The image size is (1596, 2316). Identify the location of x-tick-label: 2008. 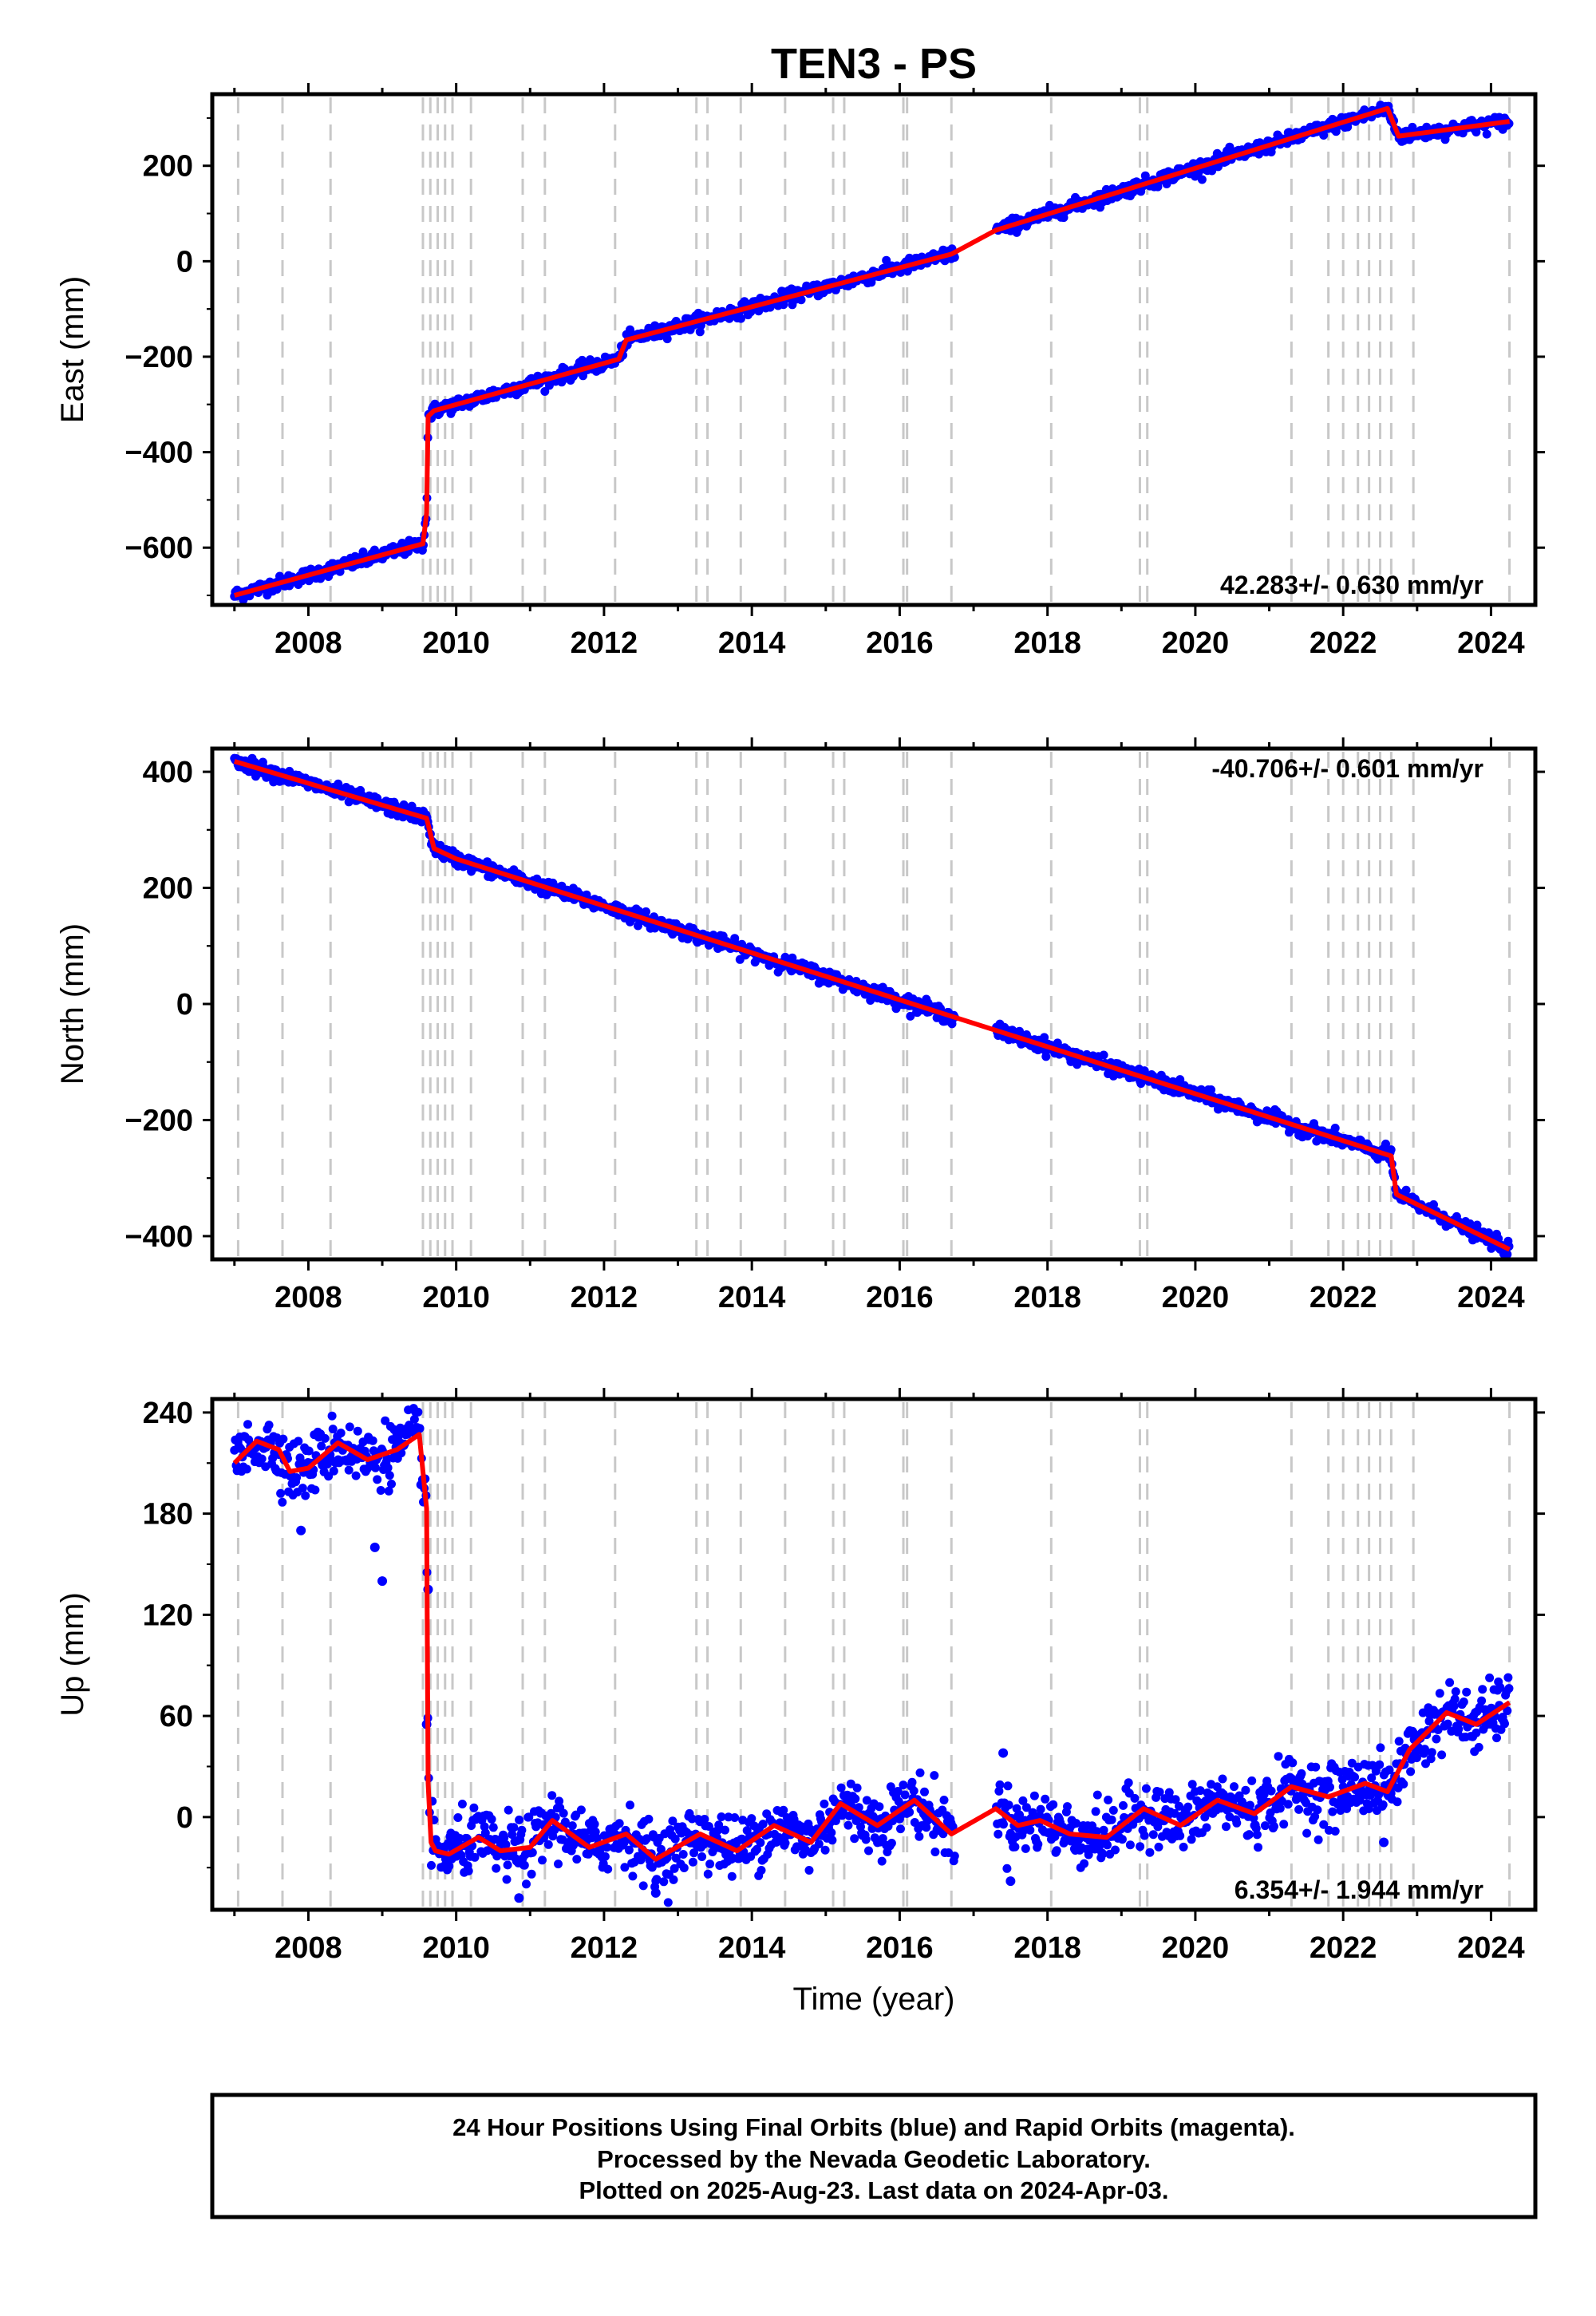
(308, 1297).